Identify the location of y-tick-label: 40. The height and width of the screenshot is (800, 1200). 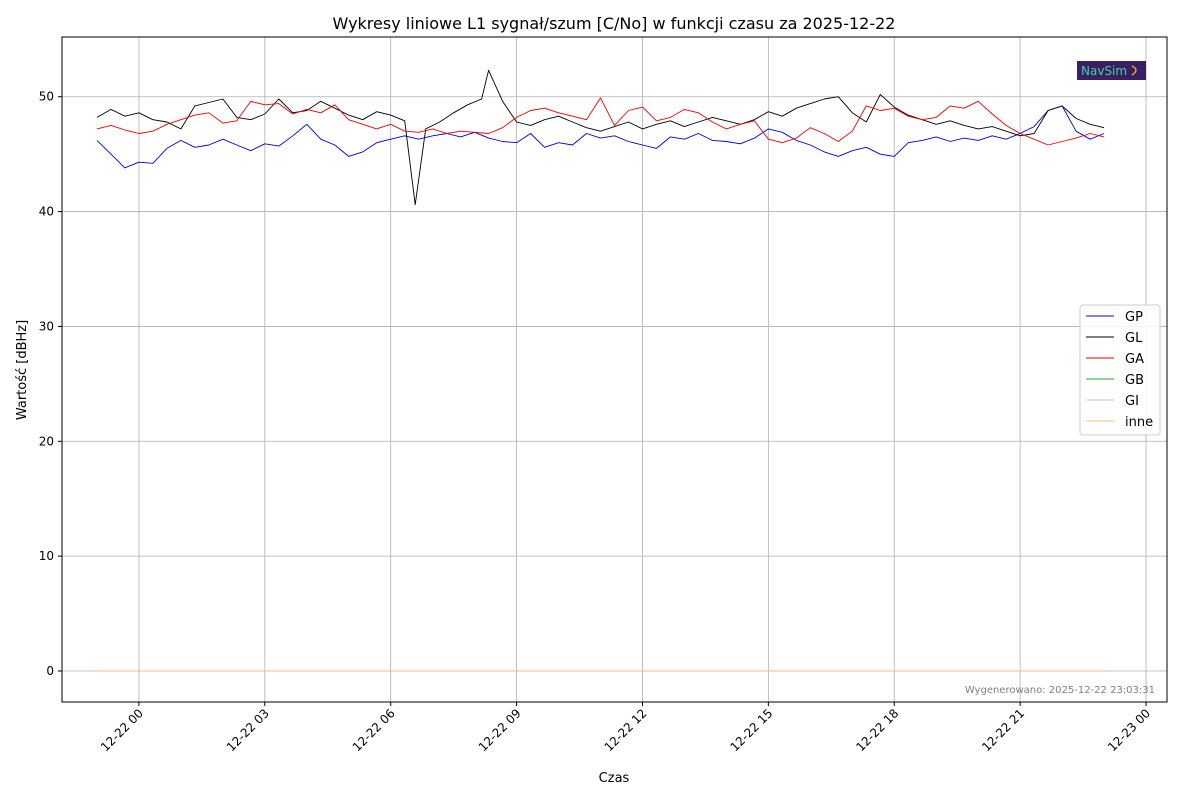
(46, 212).